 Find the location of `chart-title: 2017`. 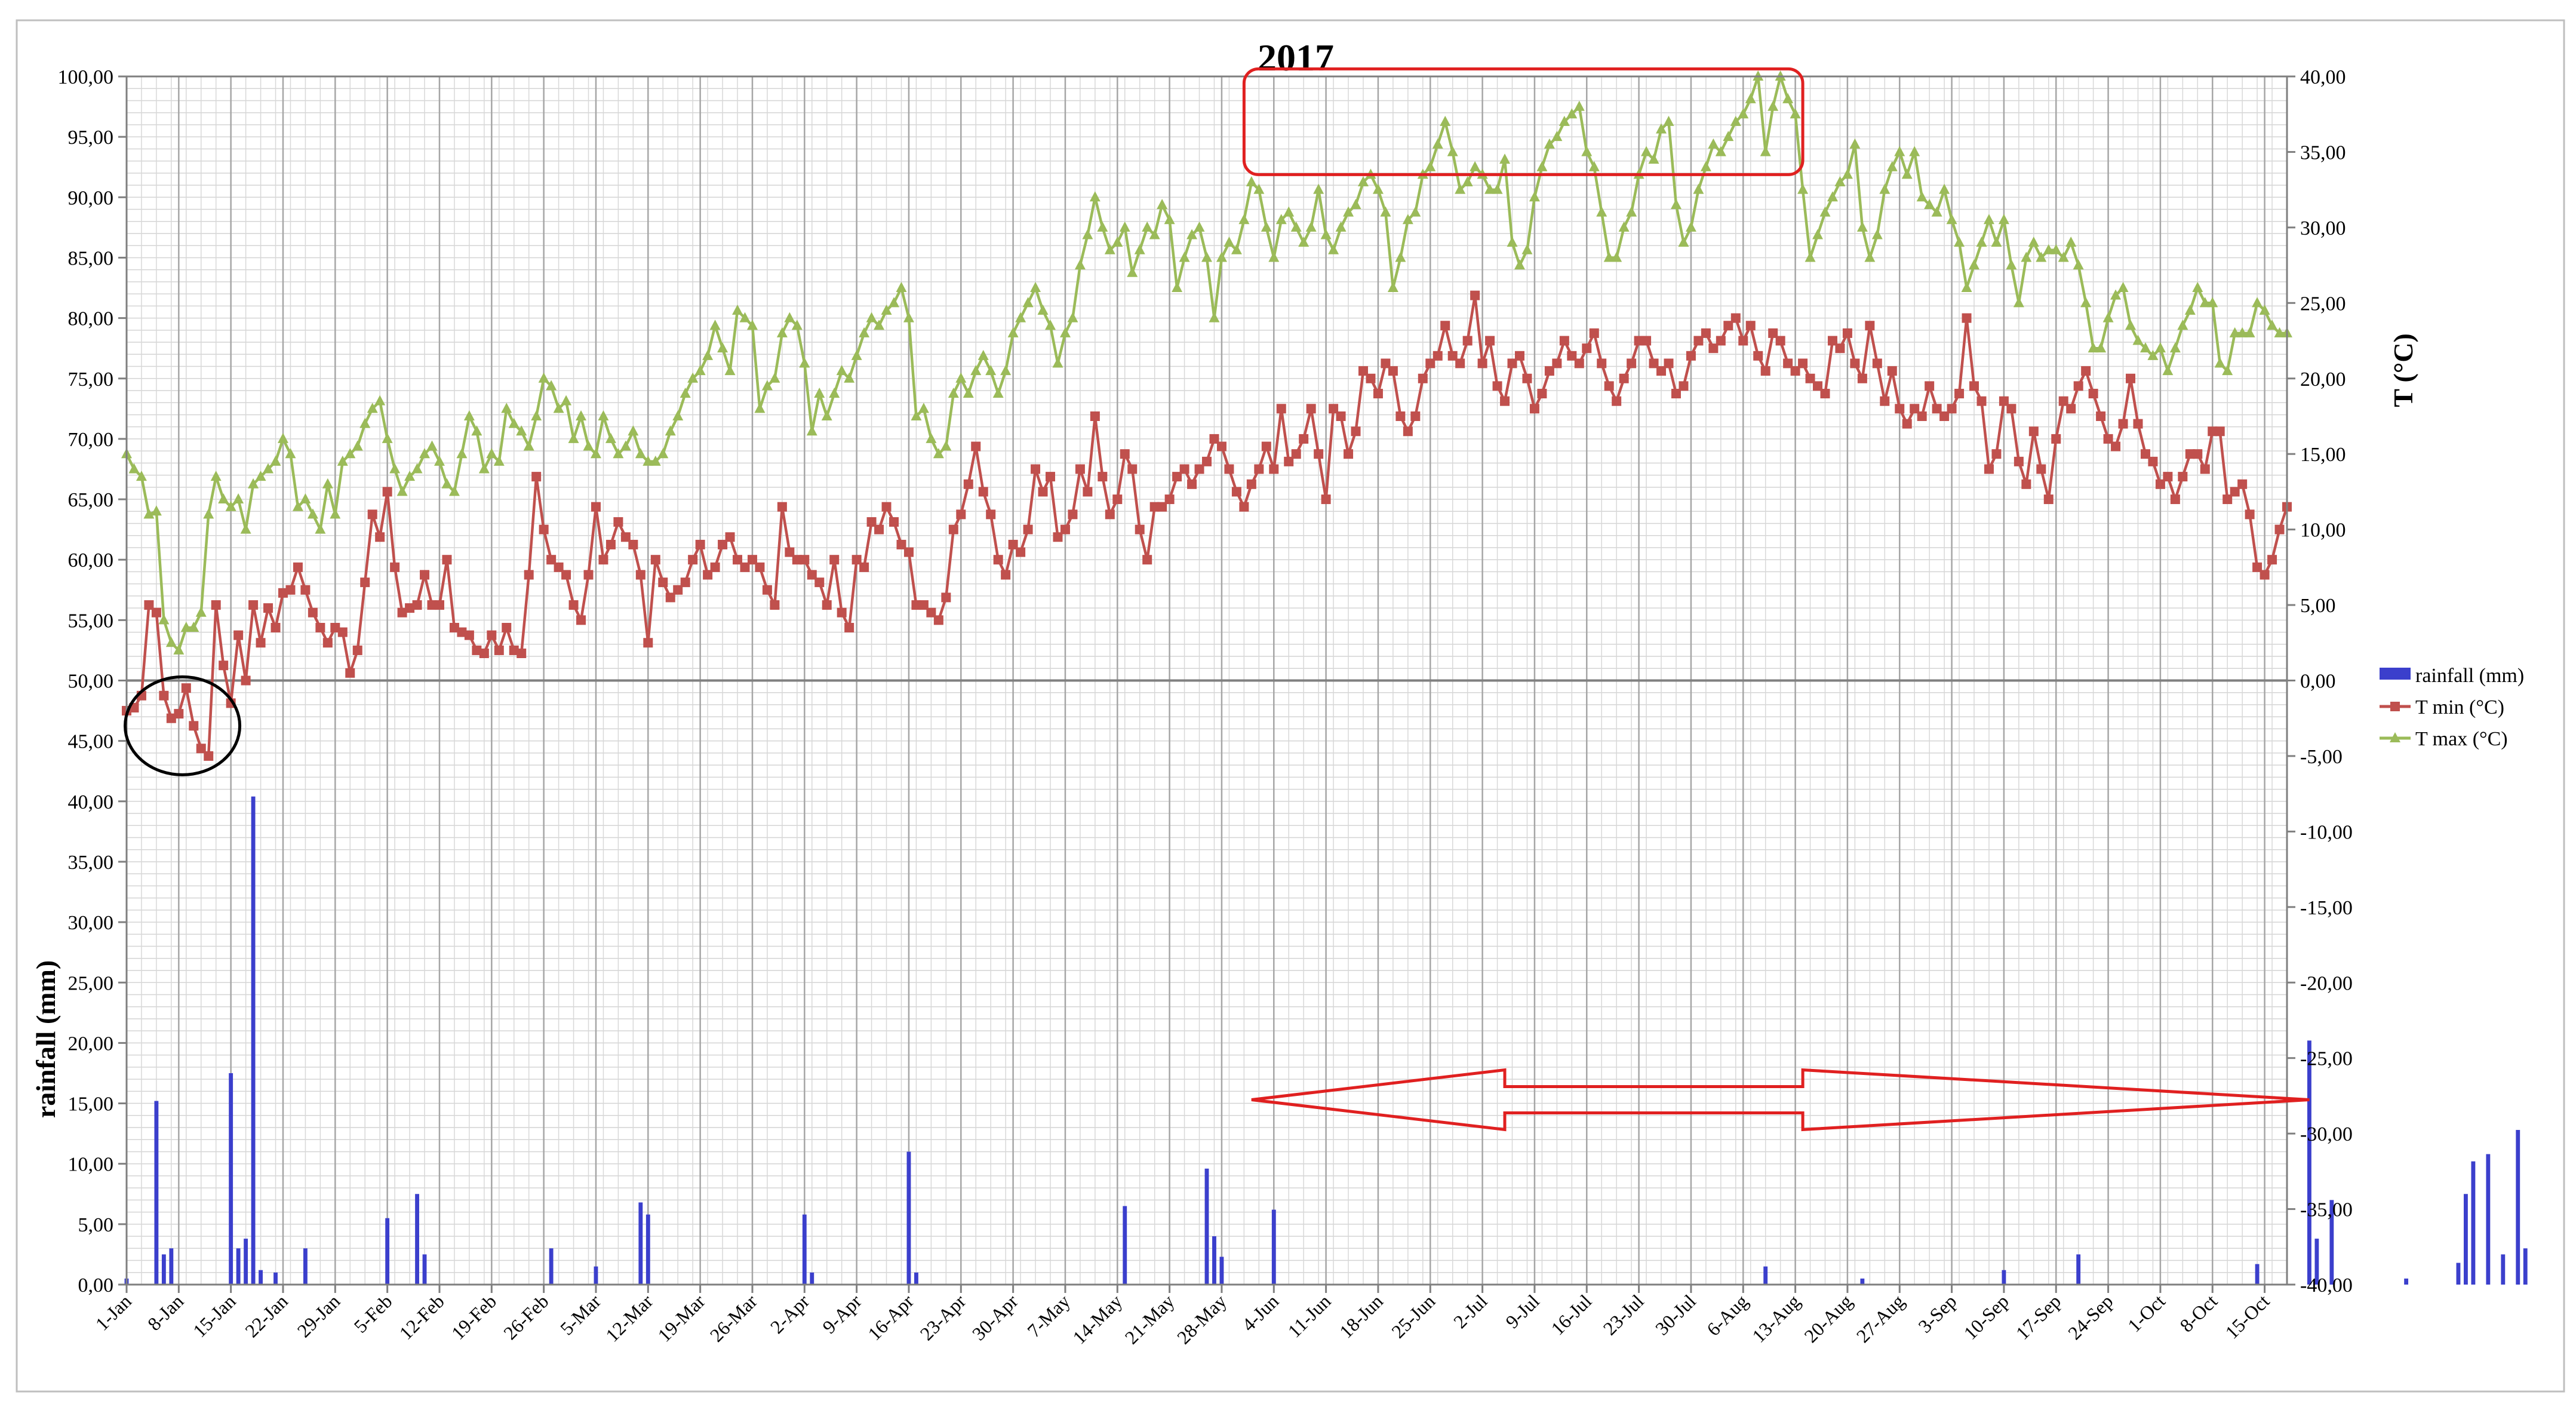

chart-title: 2017 is located at coordinates (1296, 57).